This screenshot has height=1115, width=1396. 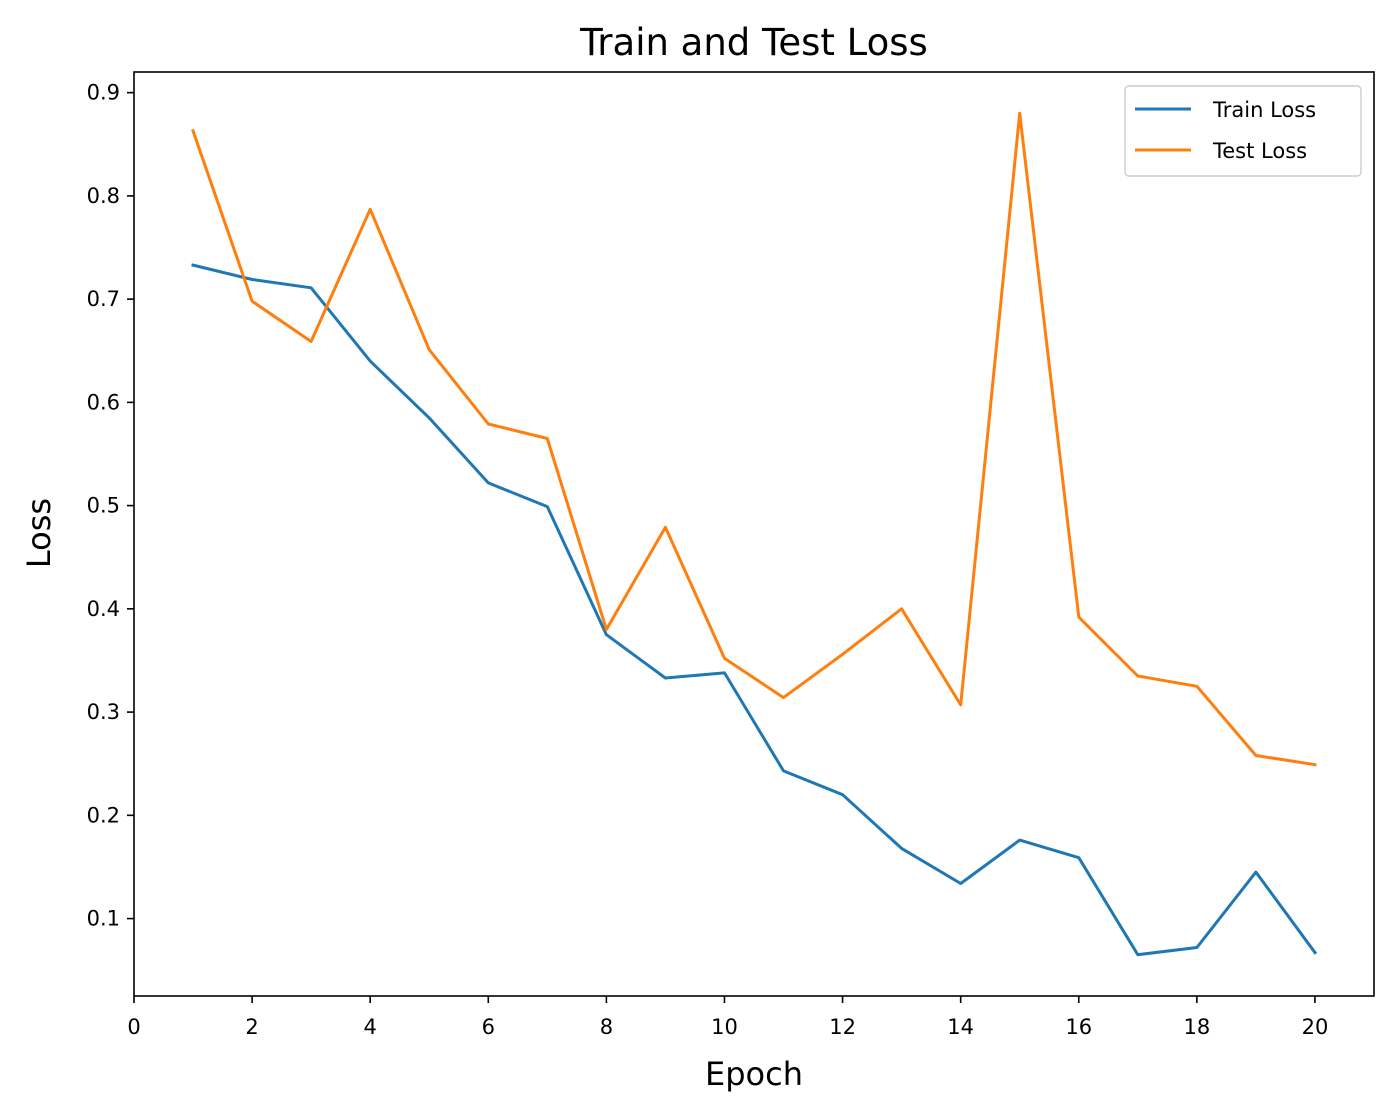 I want to click on y-tick-label: 0.6, so click(x=103, y=402).